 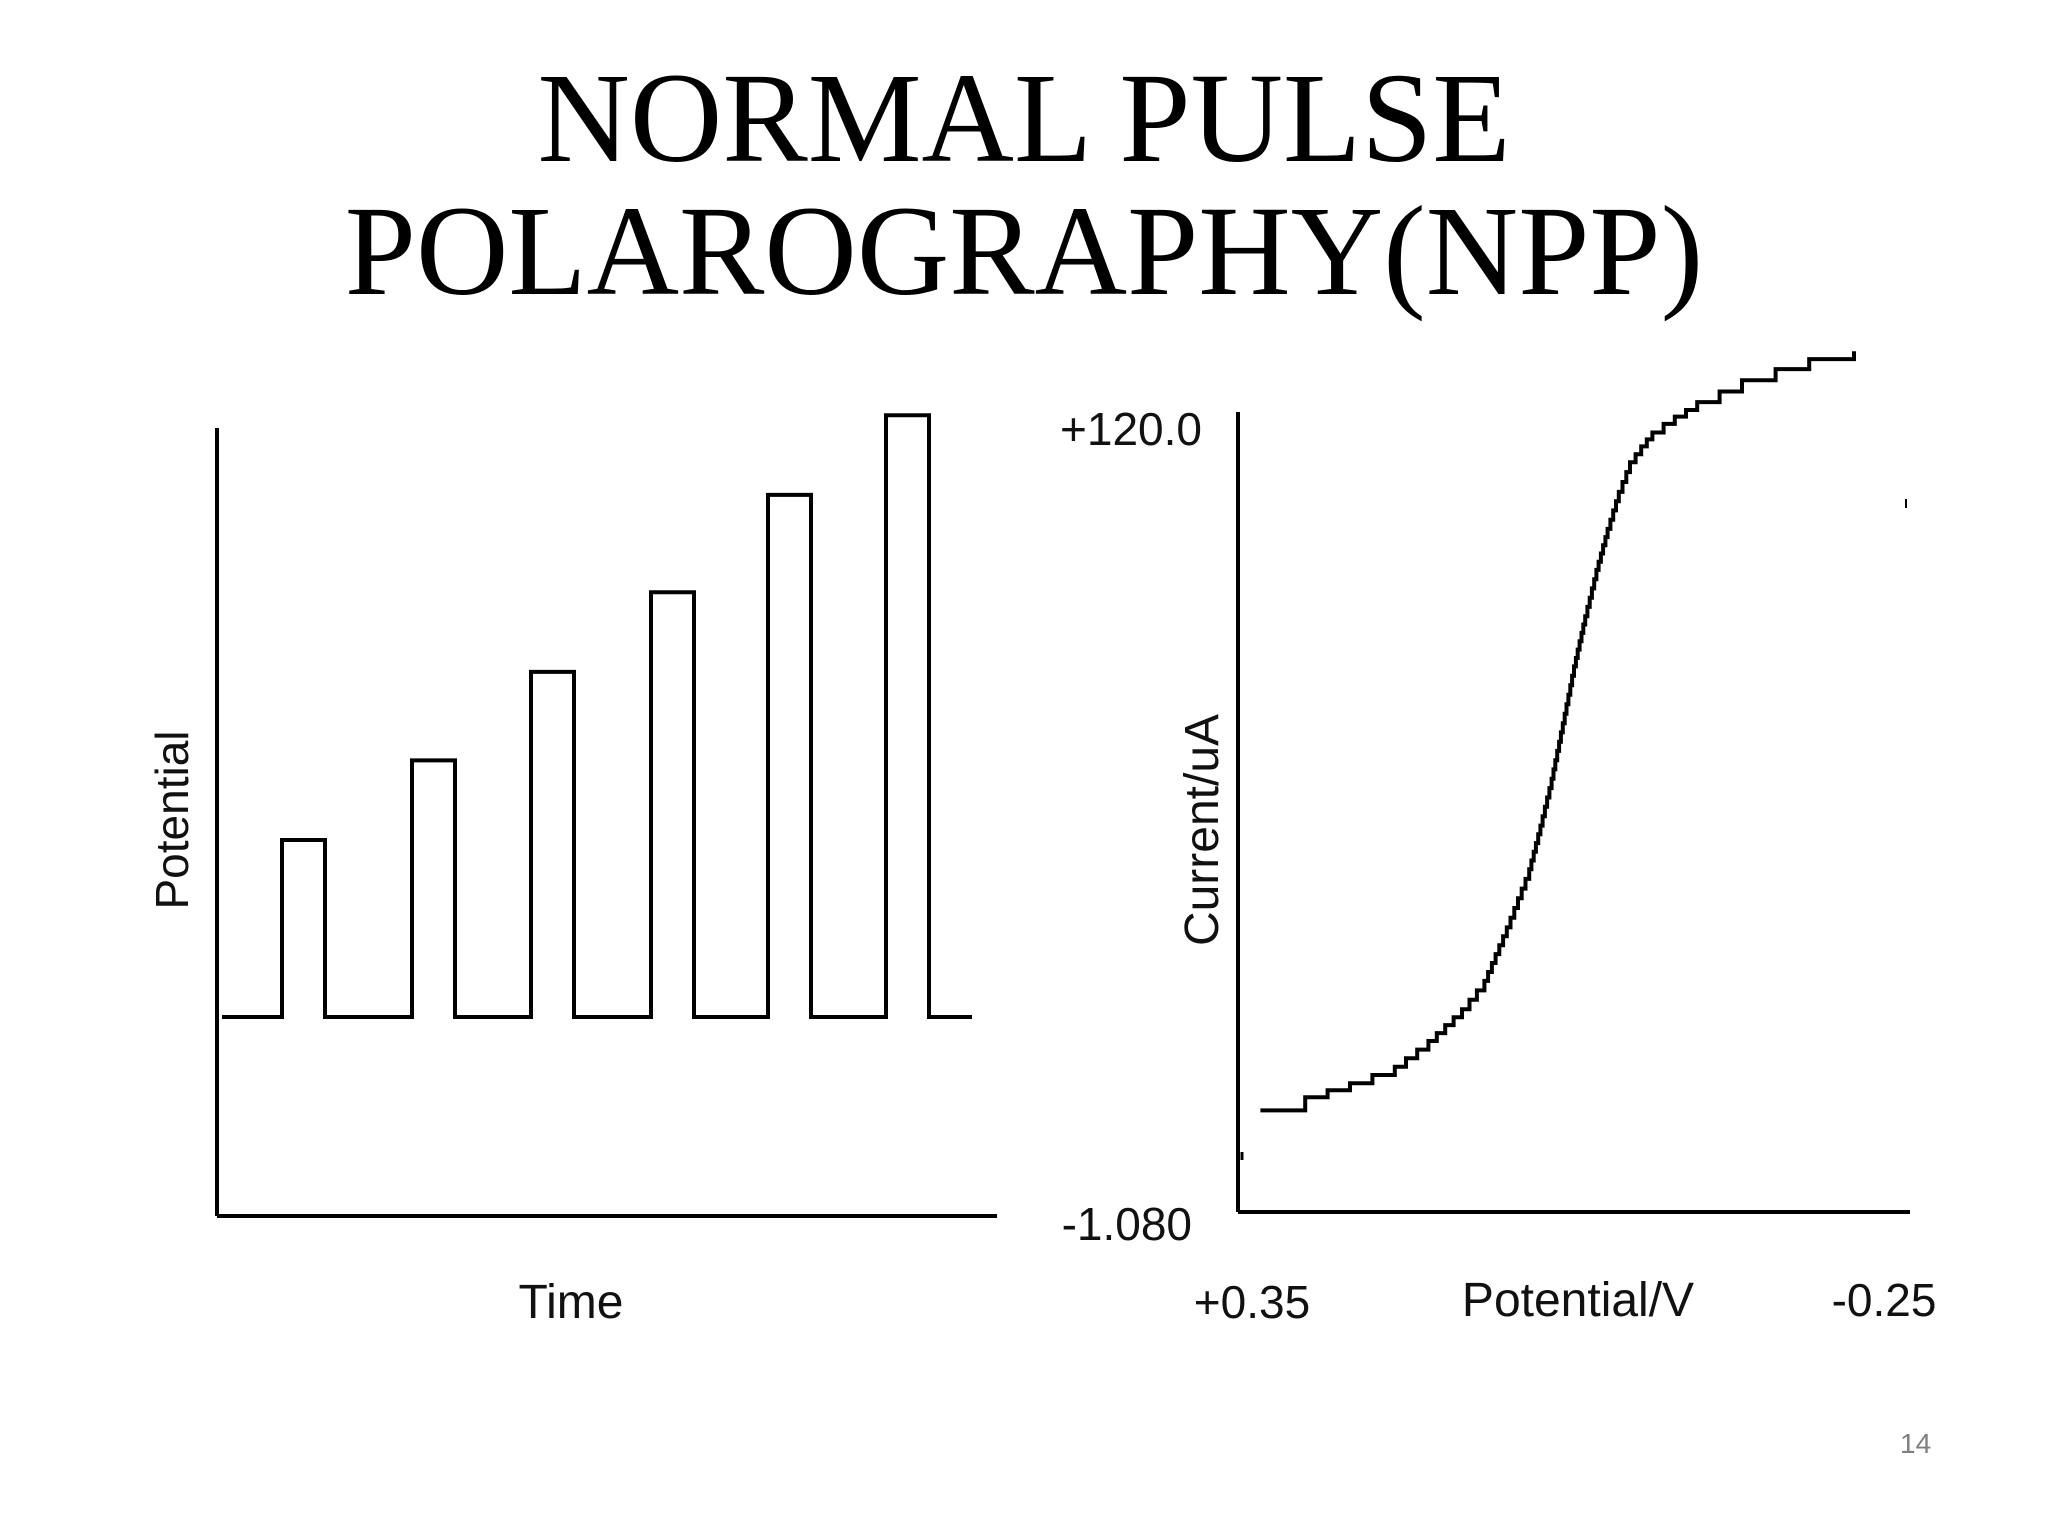 I want to click on pulse-series, so click(x=597, y=716).